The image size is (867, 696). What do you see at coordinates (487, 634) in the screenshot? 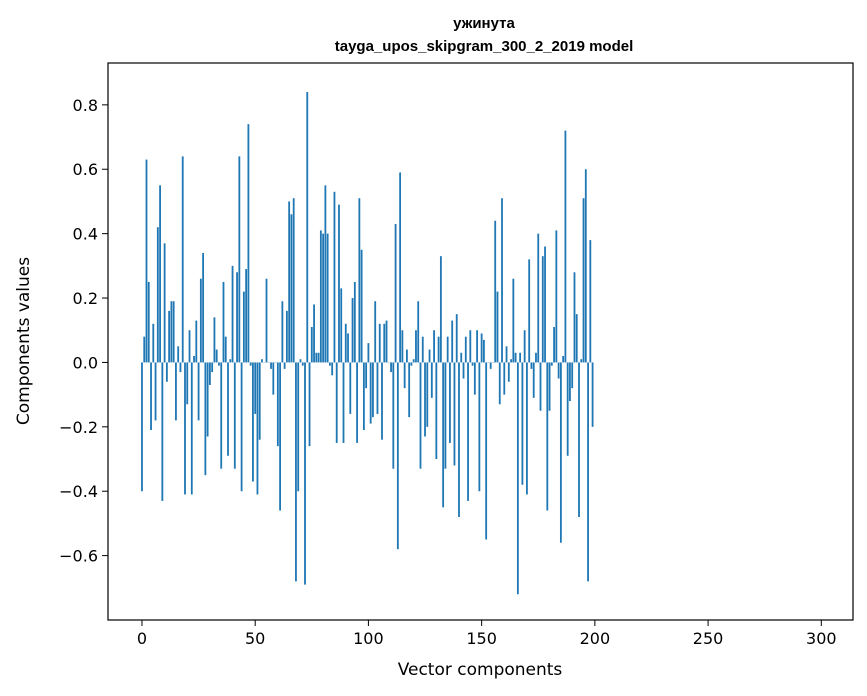
I see `x-axis-ticks: 0 50 100 150 200 250 300` at bounding box center [487, 634].